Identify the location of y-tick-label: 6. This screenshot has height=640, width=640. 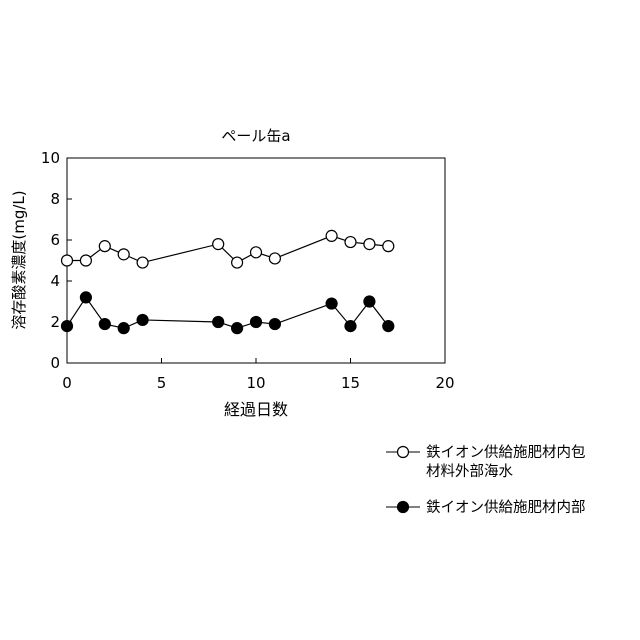
(55, 240).